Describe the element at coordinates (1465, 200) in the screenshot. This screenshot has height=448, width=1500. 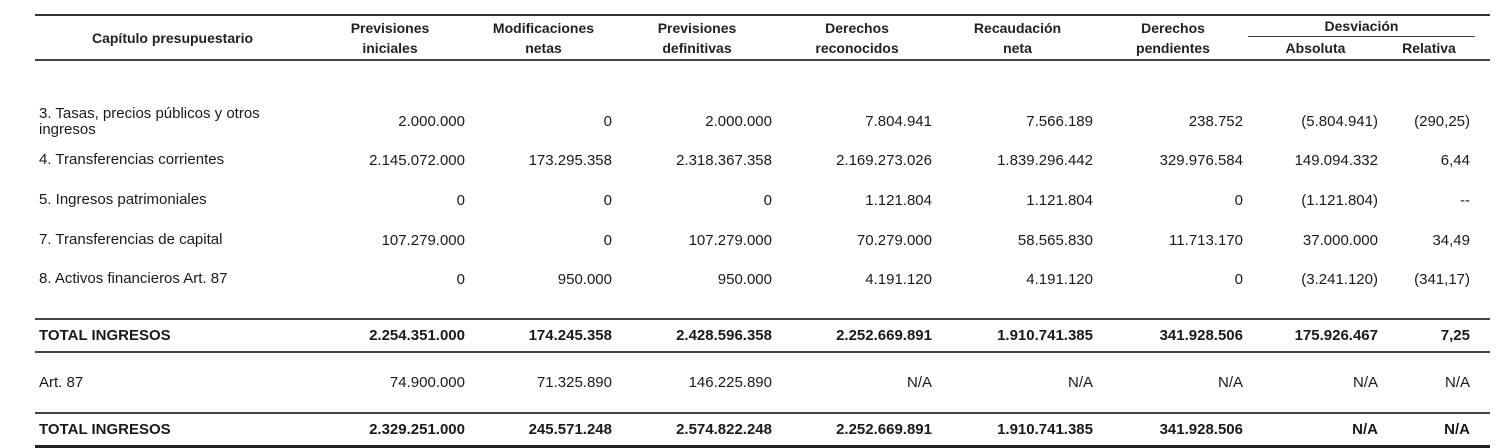
I see `cell-value: --` at that location.